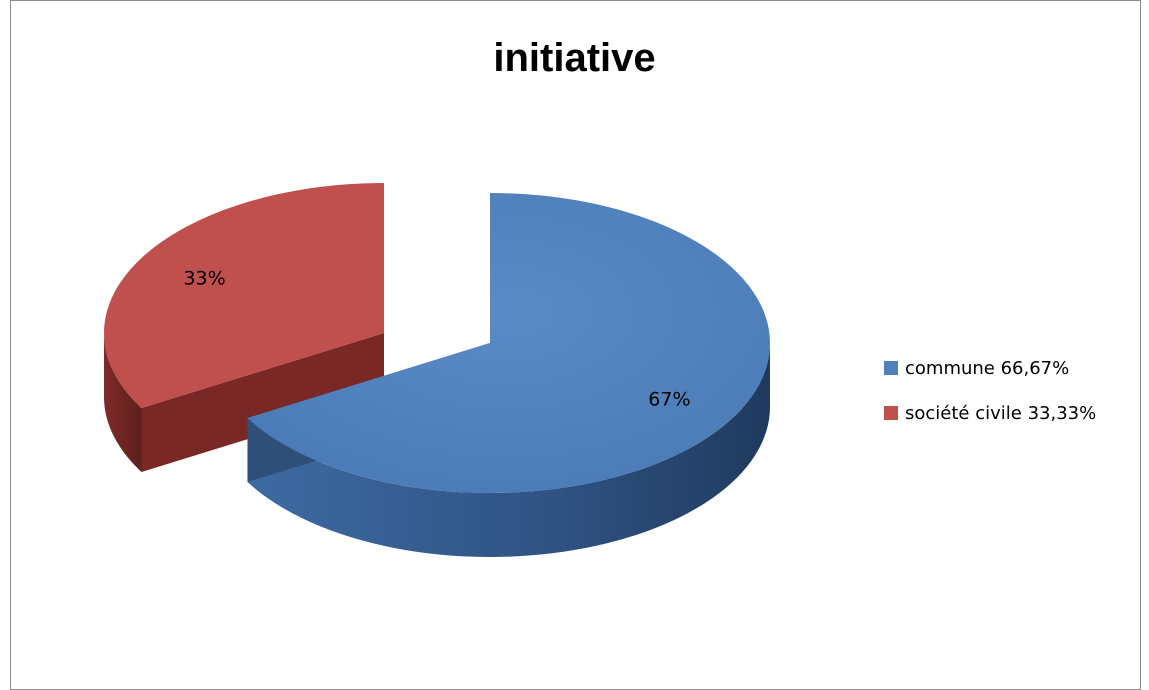 The width and height of the screenshot is (1149, 690). I want to click on legend-label-commune: commune 66,67%, so click(987, 368).